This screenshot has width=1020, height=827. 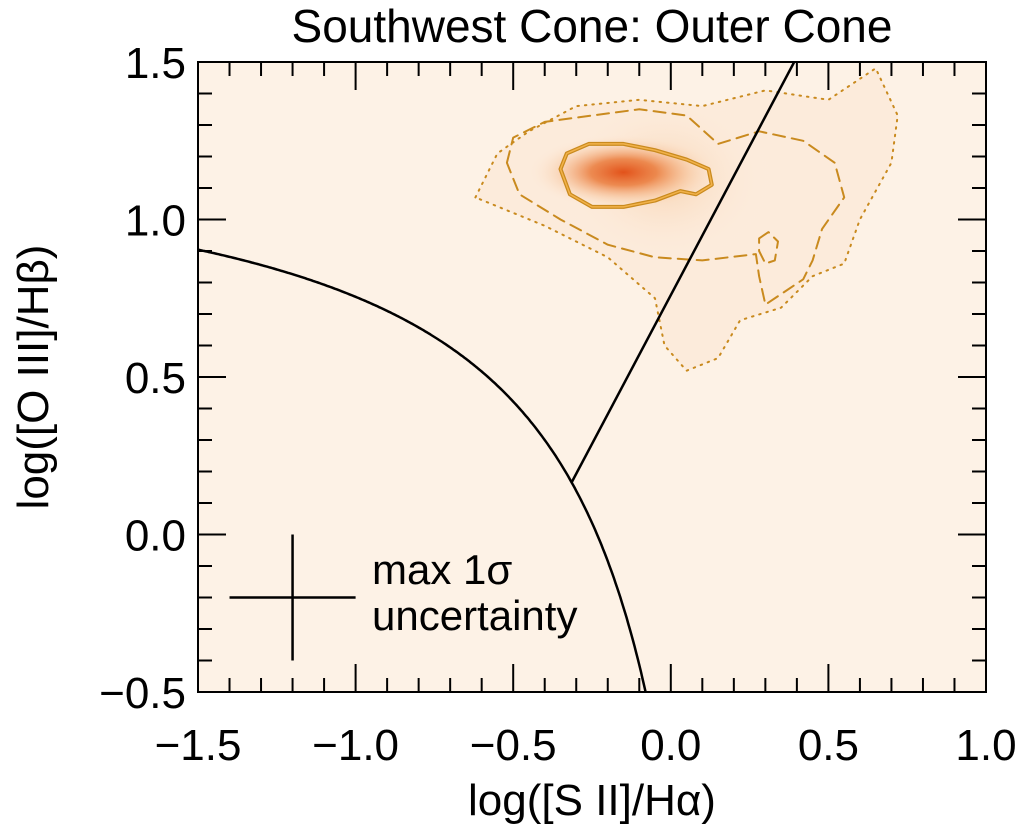 I want to click on legend: max 1σ uncertainty, so click(x=403, y=597).